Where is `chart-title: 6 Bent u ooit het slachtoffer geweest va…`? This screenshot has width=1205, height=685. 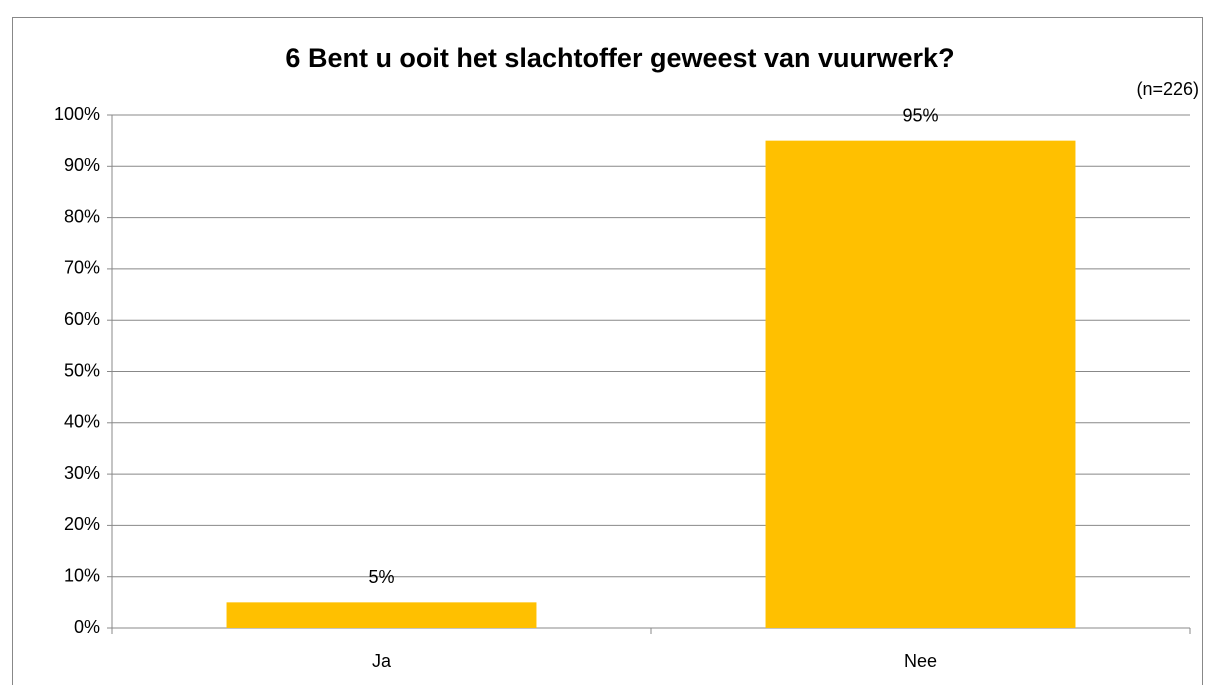 chart-title: 6 Bent u ooit het slachtoffer geweest va… is located at coordinates (619, 58).